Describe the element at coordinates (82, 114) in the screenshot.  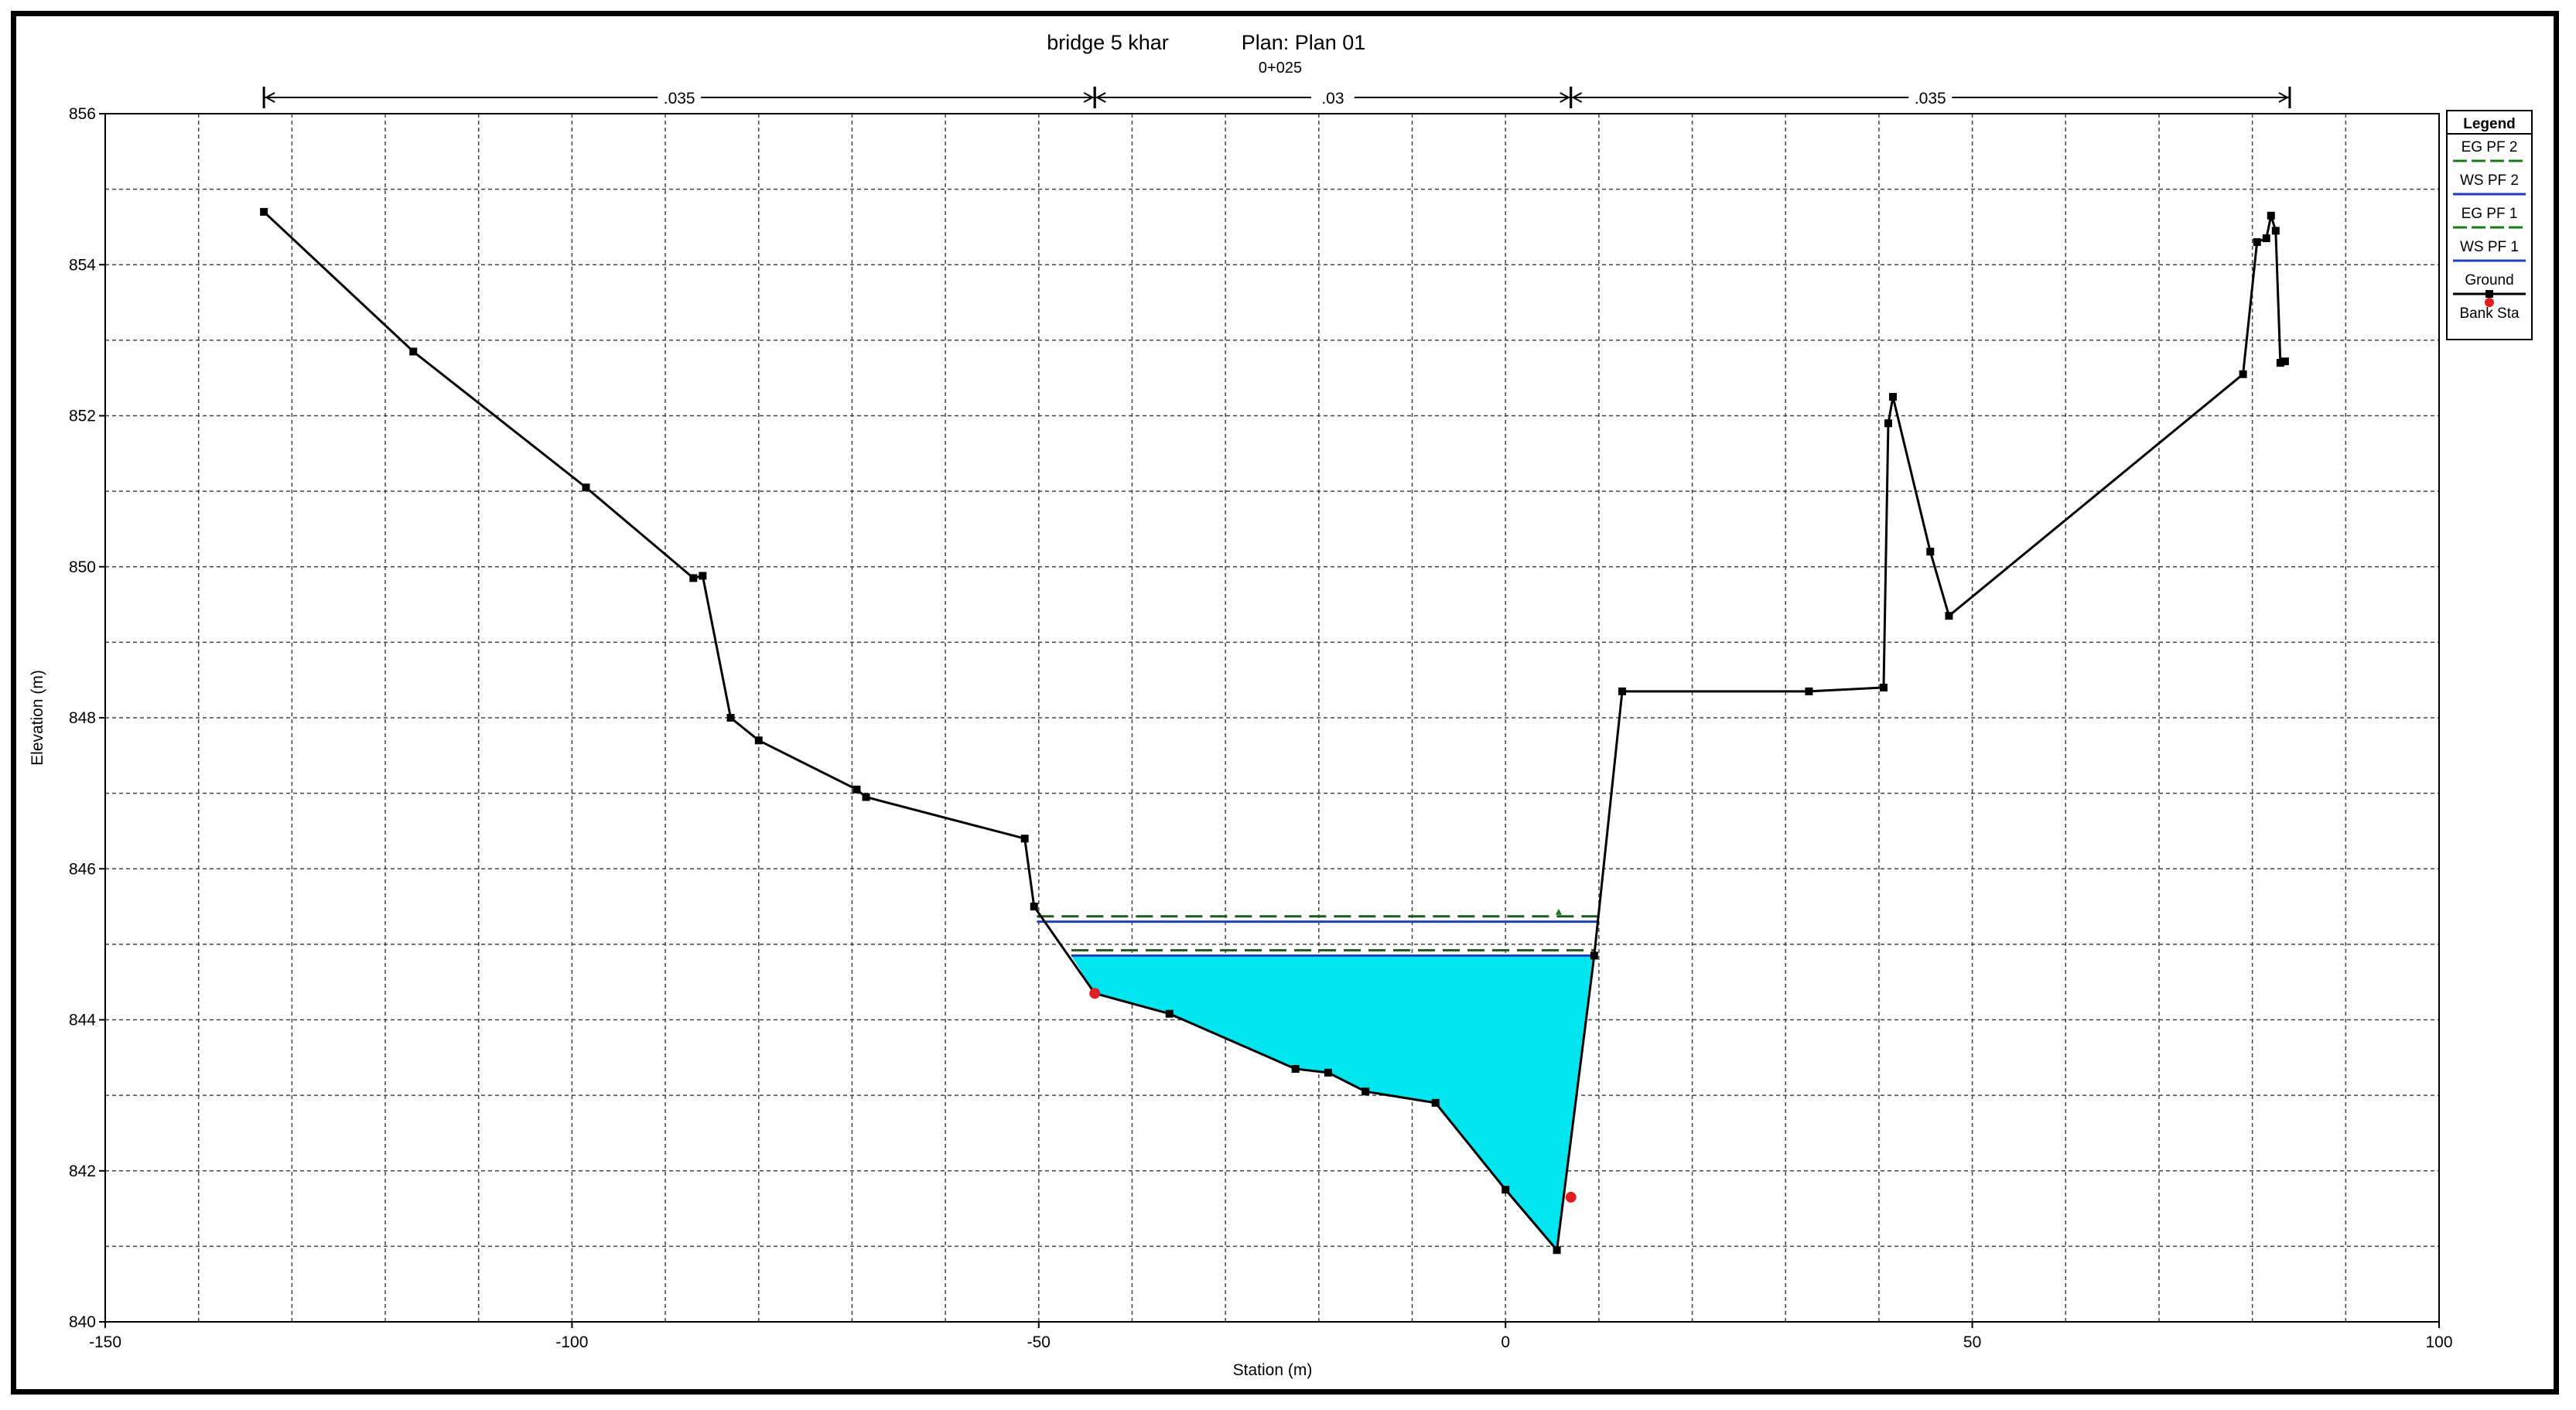
I see `y-tick-label: 856` at that location.